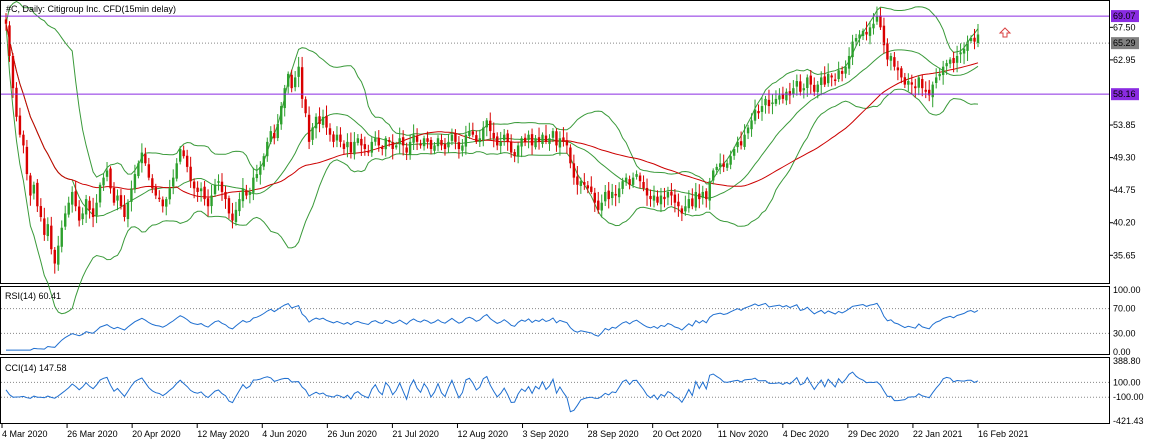 This screenshot has height=448, width=1151. What do you see at coordinates (677, 434) in the screenshot?
I see `x-tick-label: 20 Oct 2020` at bounding box center [677, 434].